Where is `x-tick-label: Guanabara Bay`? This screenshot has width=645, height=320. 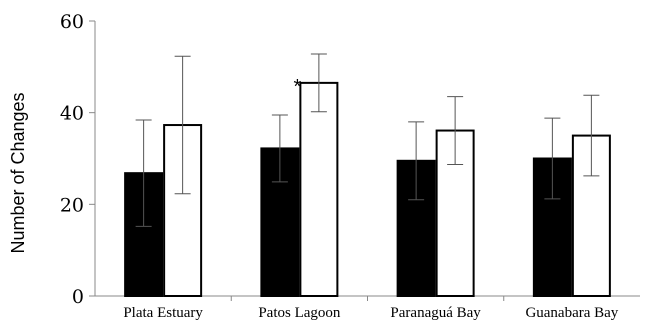
x-tick-label: Guanabara Bay is located at coordinates (571, 312).